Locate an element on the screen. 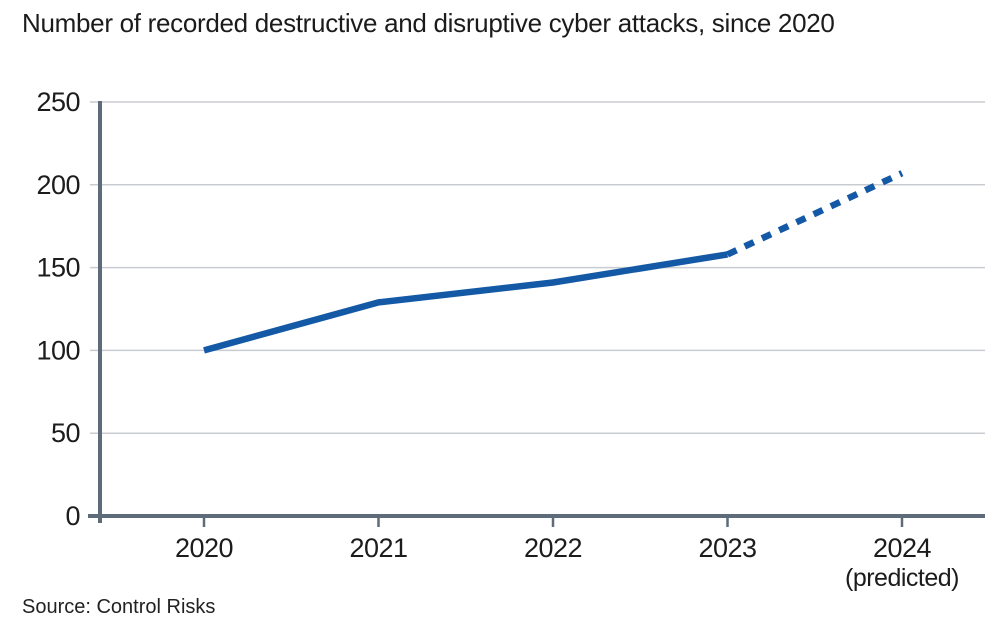 The height and width of the screenshot is (632, 1000). x-tick-label: 2023 is located at coordinates (727, 548).